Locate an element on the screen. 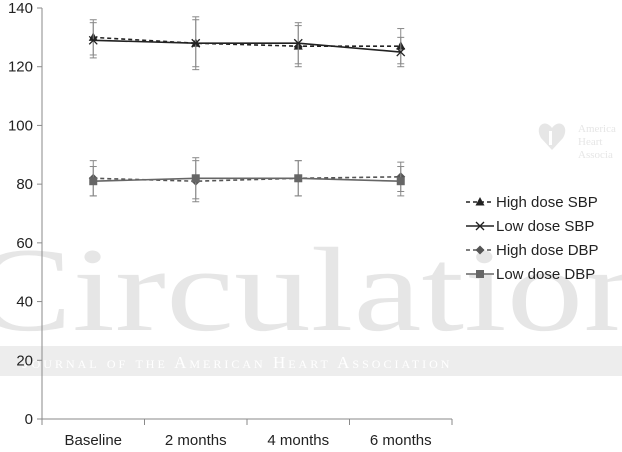 Image resolution: width=622 pixels, height=452 pixels. y-tick-label: 120 is located at coordinates (20, 67).